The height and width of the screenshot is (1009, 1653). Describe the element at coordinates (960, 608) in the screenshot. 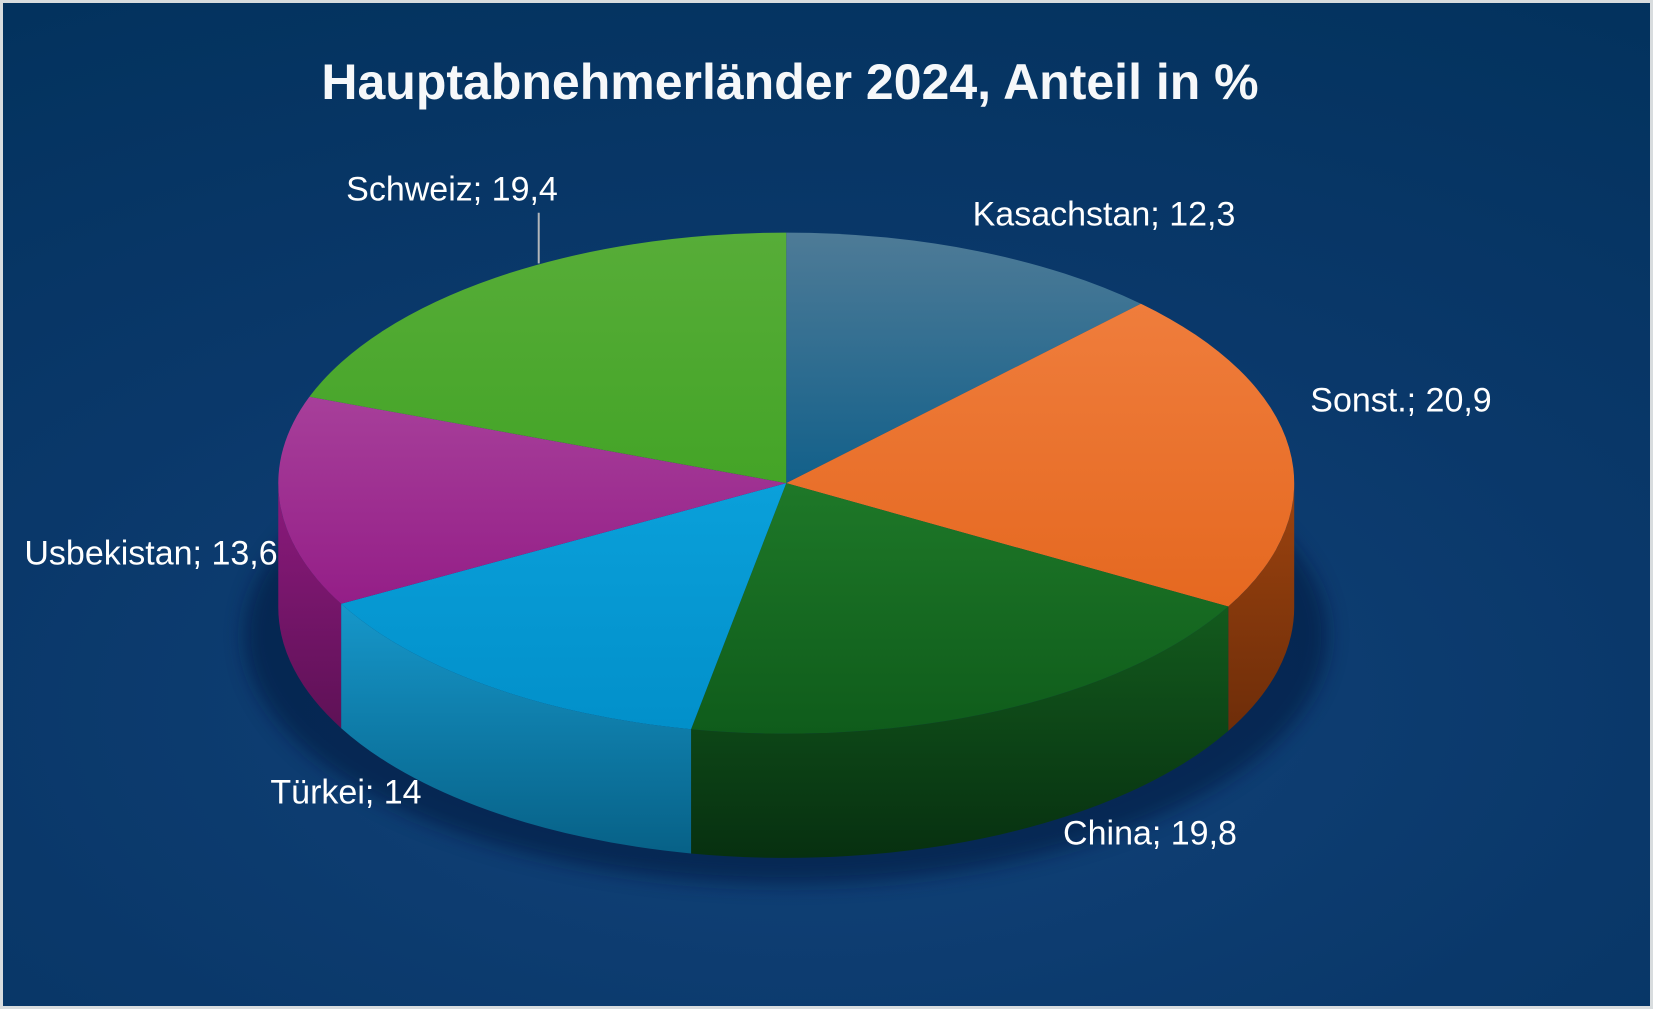

I see `pie-slice-china` at that location.